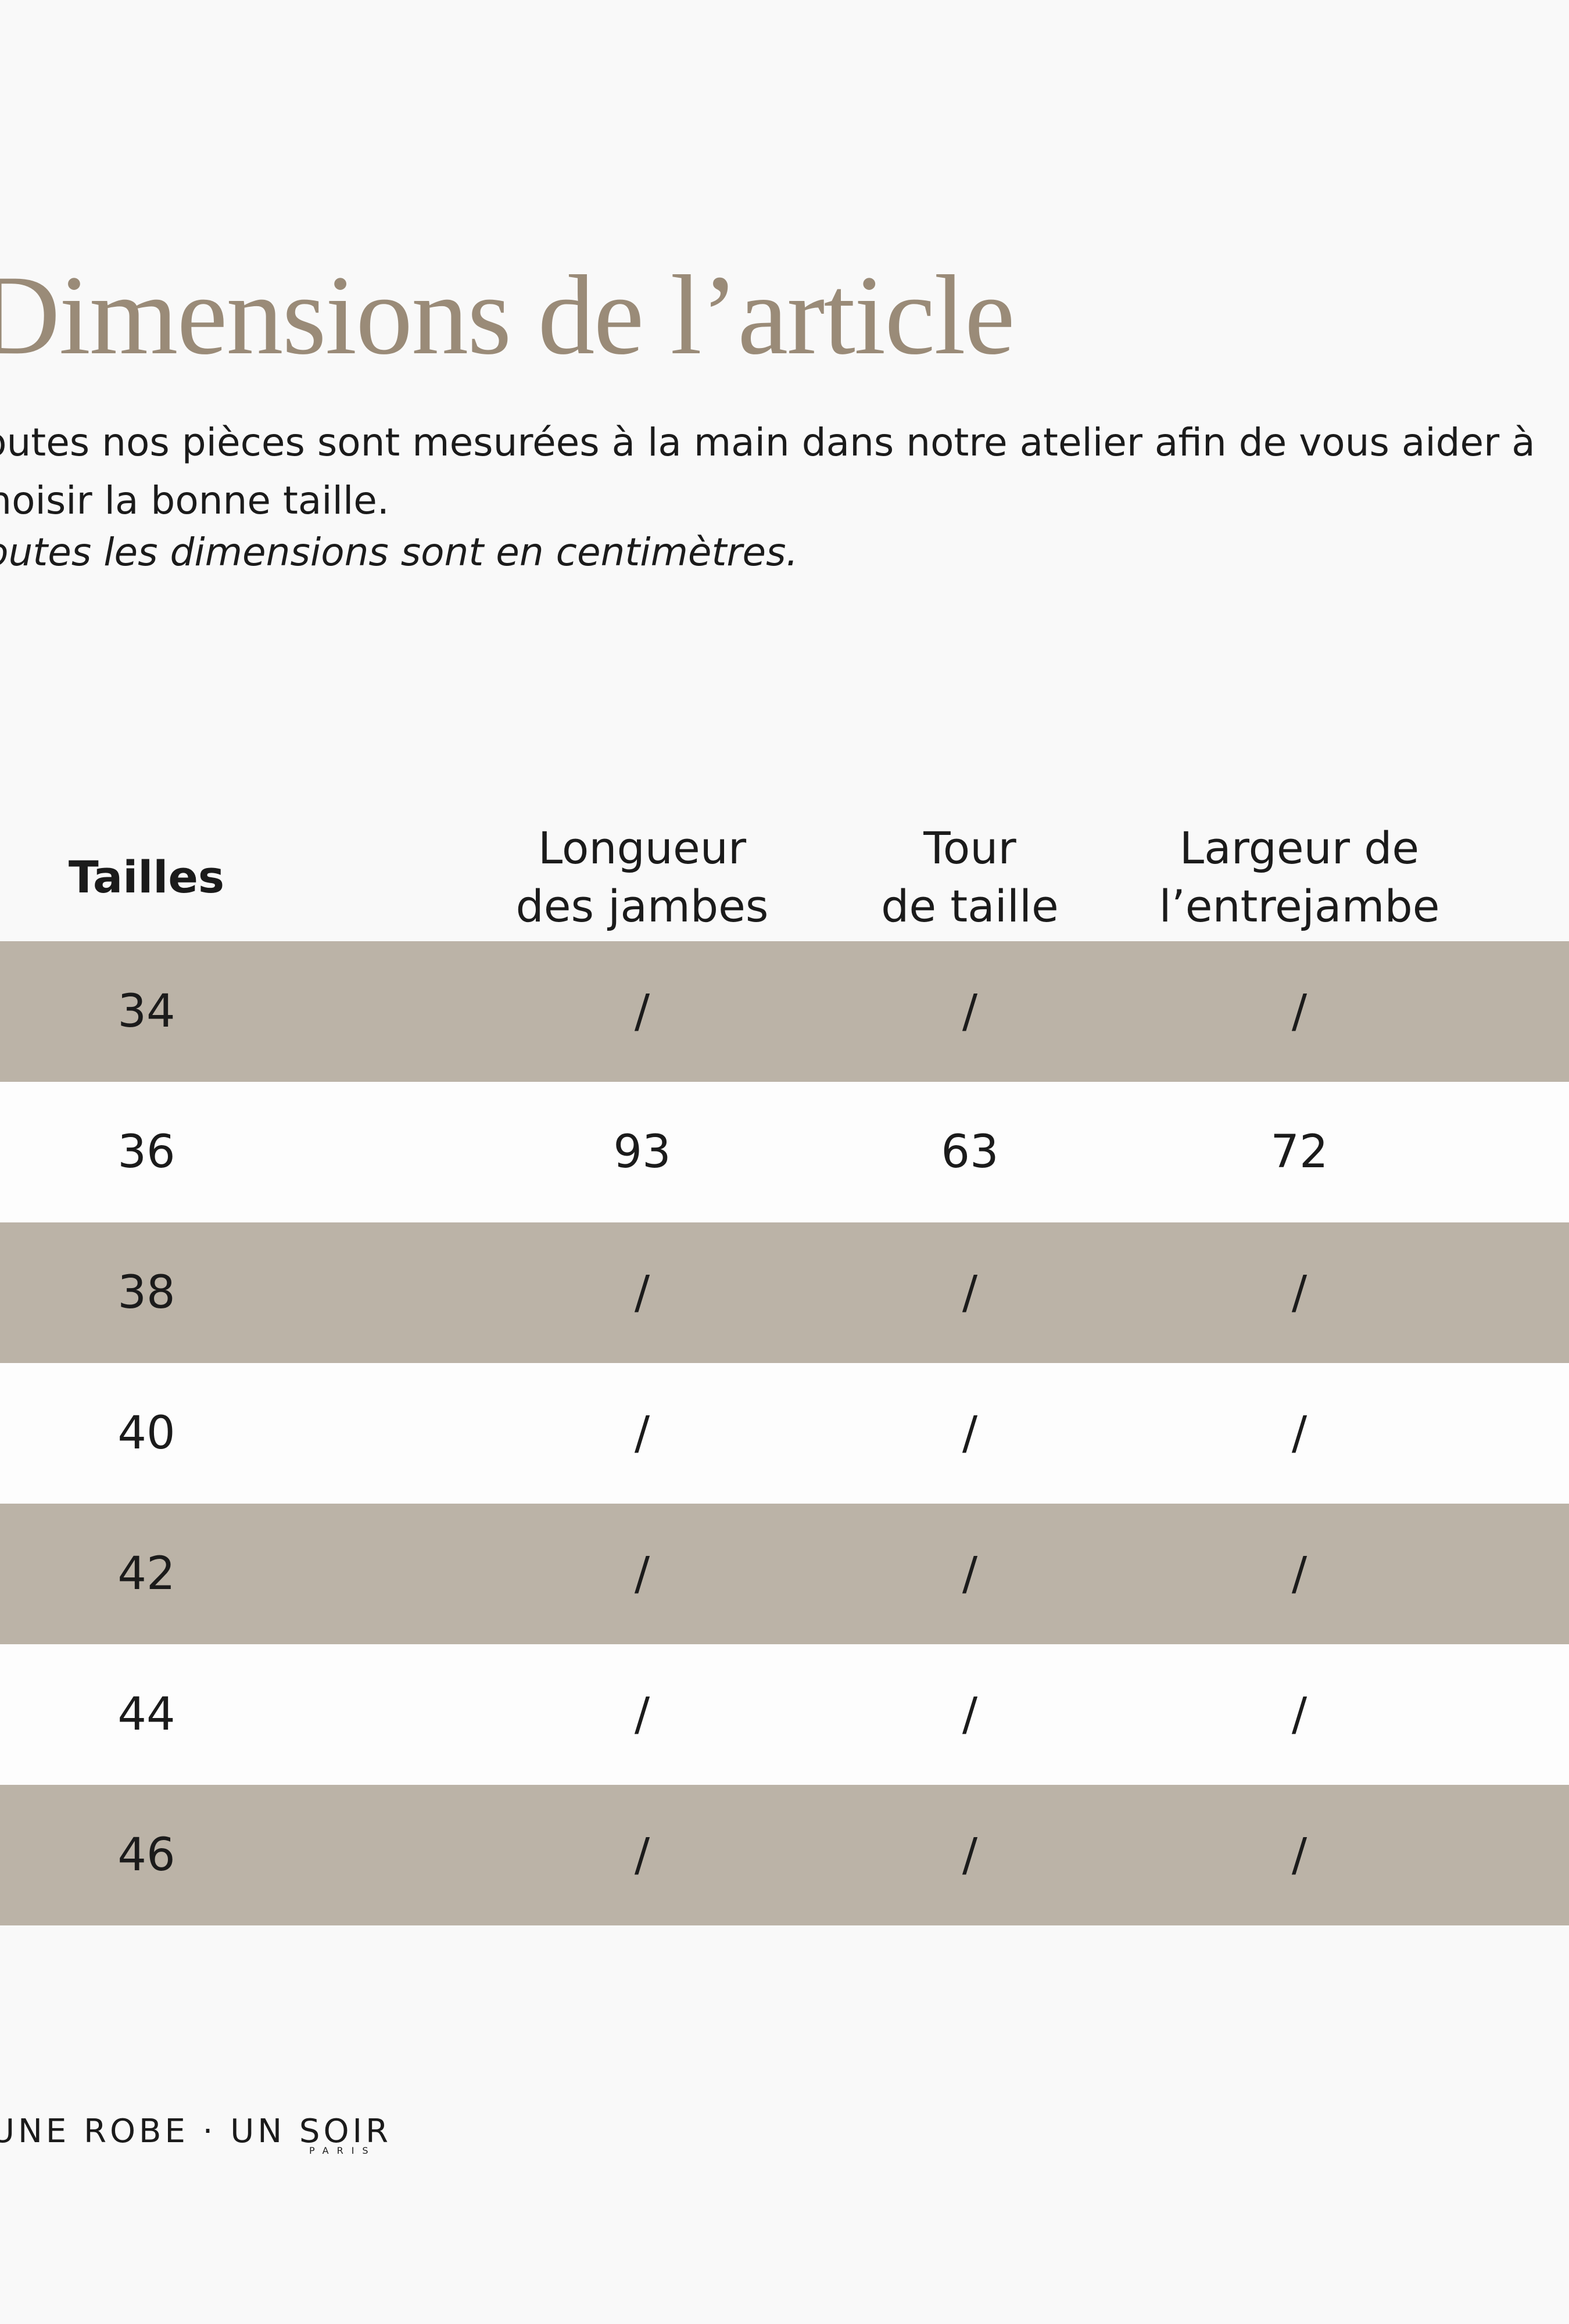  Describe the element at coordinates (146, 1293) in the screenshot. I see `table-cell: 38` at that location.